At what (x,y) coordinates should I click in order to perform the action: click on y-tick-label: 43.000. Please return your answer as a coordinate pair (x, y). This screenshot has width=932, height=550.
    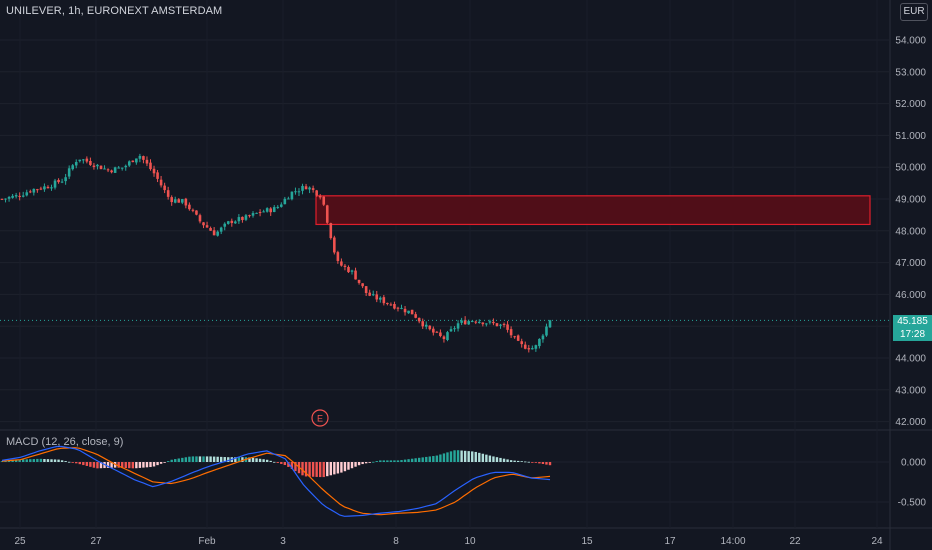
    Looking at the image, I should click on (910, 390).